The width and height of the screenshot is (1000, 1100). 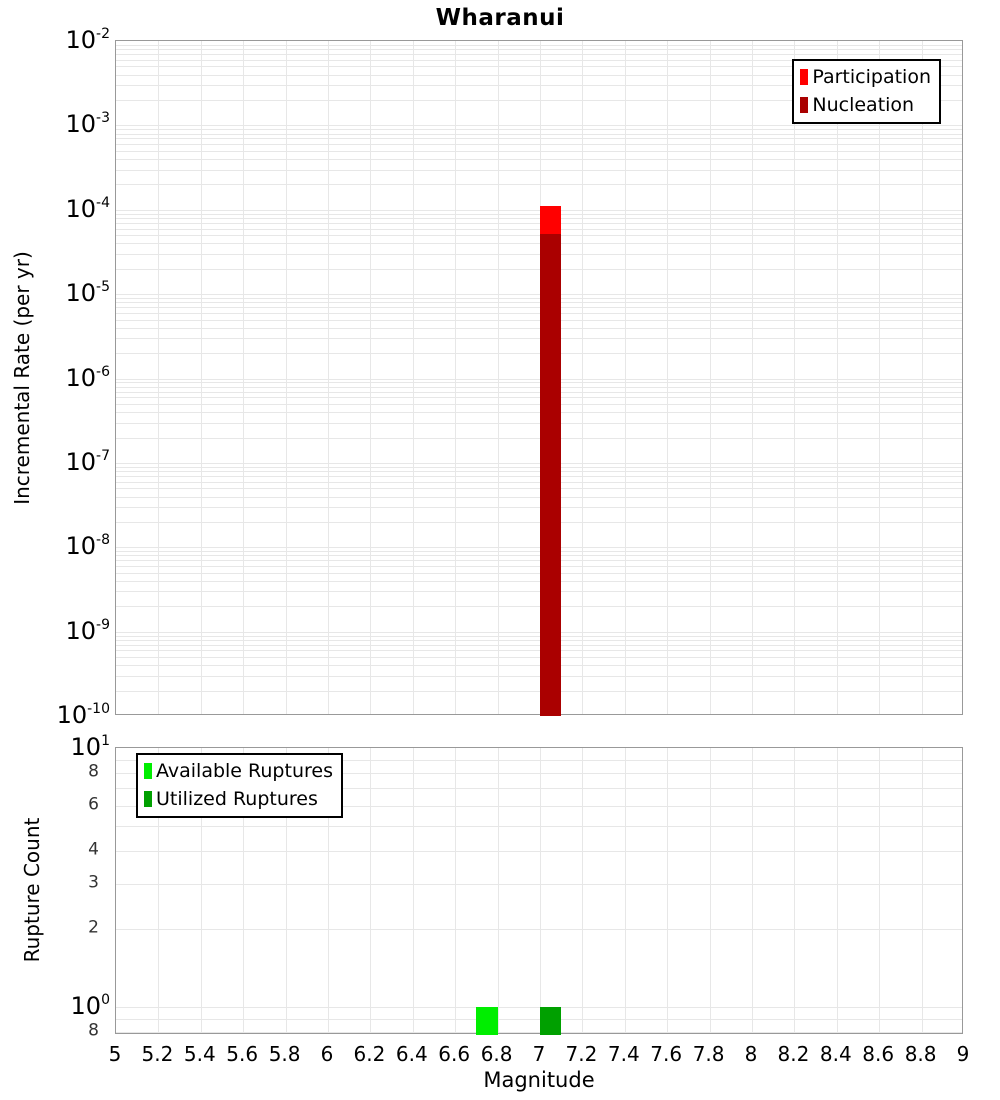 I want to click on legend-label: Available Ruptures, so click(x=244, y=771).